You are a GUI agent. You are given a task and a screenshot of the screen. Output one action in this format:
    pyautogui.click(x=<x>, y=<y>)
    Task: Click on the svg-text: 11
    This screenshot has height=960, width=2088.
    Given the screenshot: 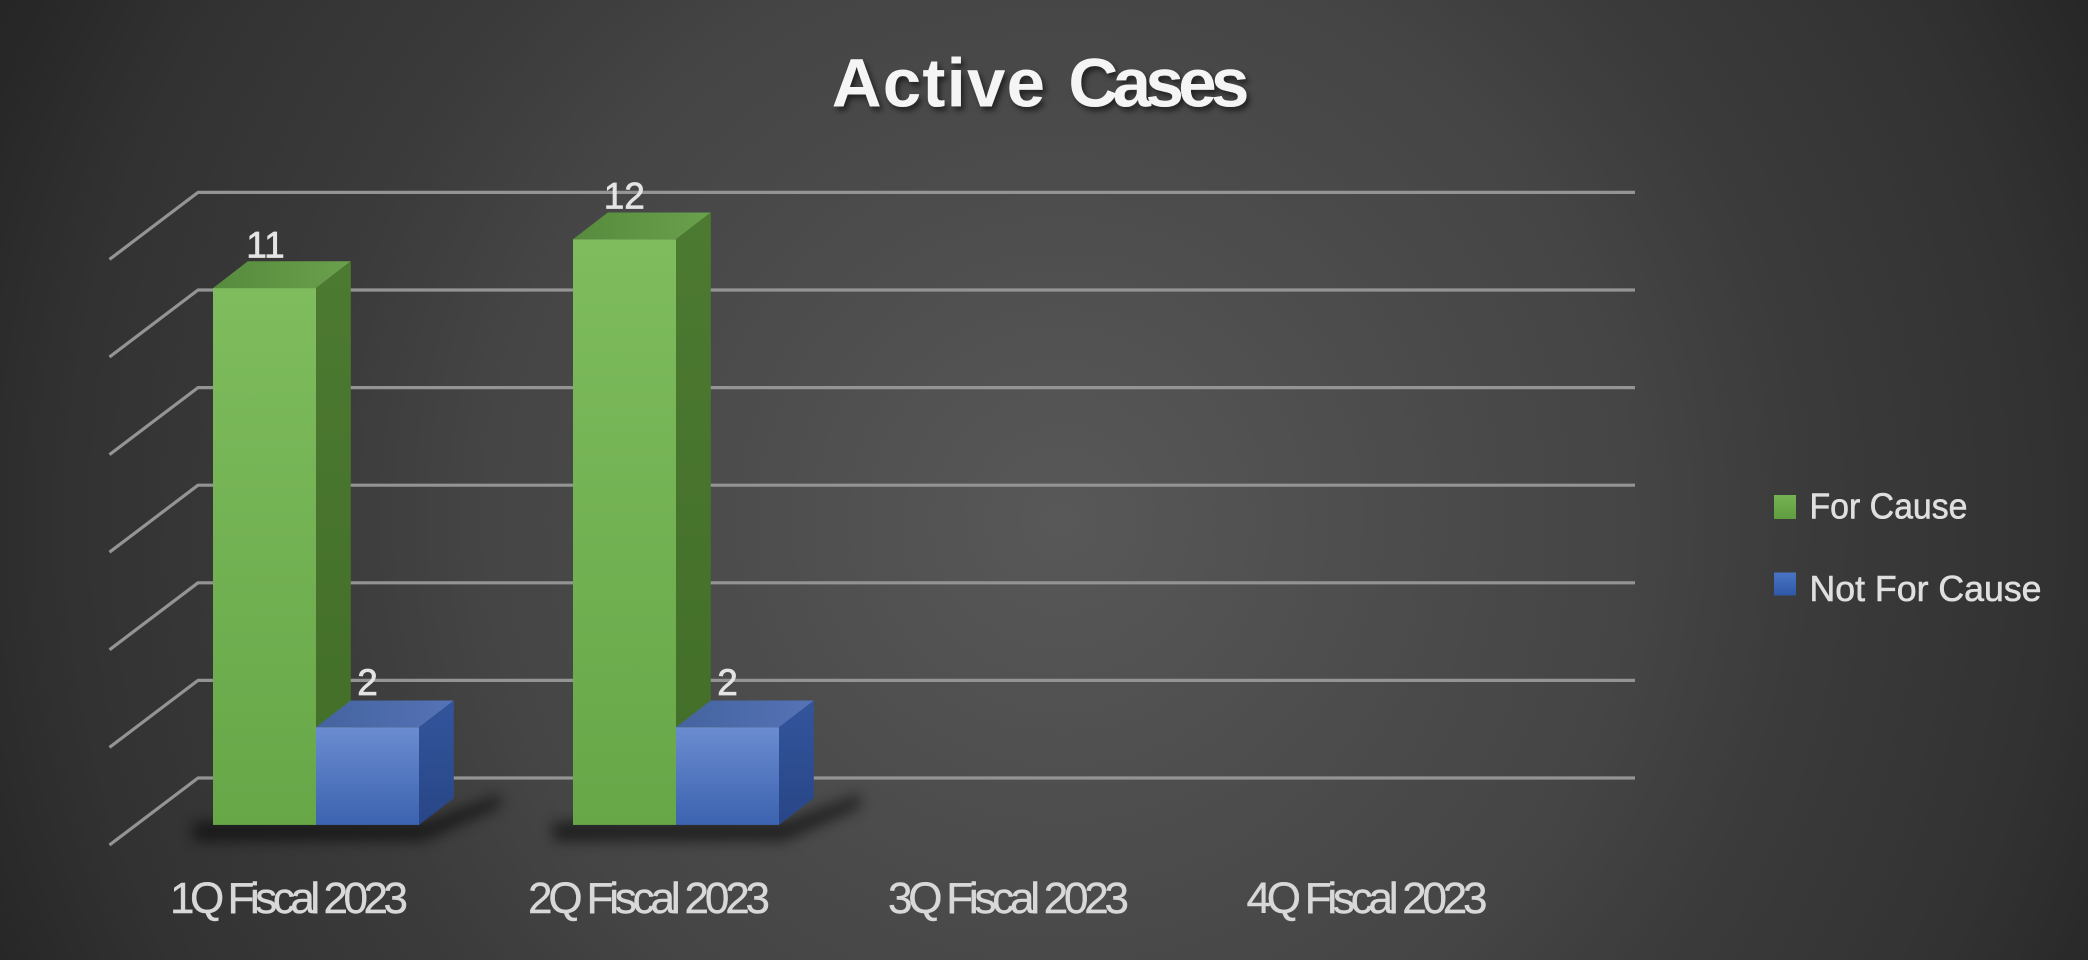 What is the action you would take?
    pyautogui.click(x=265, y=244)
    